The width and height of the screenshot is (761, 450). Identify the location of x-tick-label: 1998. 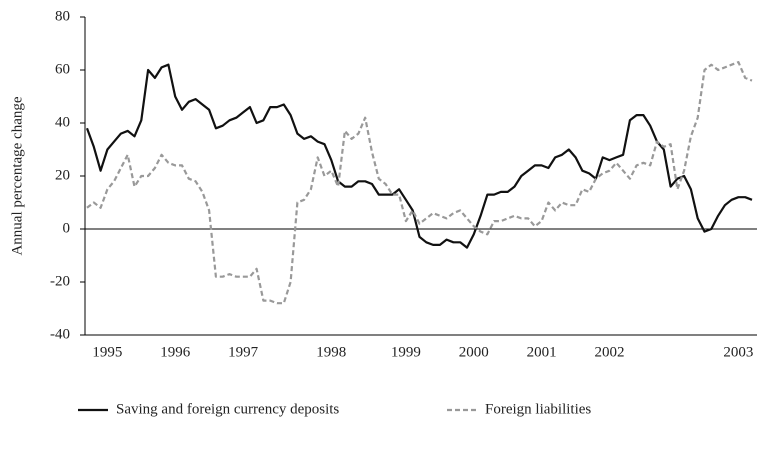
(331, 352).